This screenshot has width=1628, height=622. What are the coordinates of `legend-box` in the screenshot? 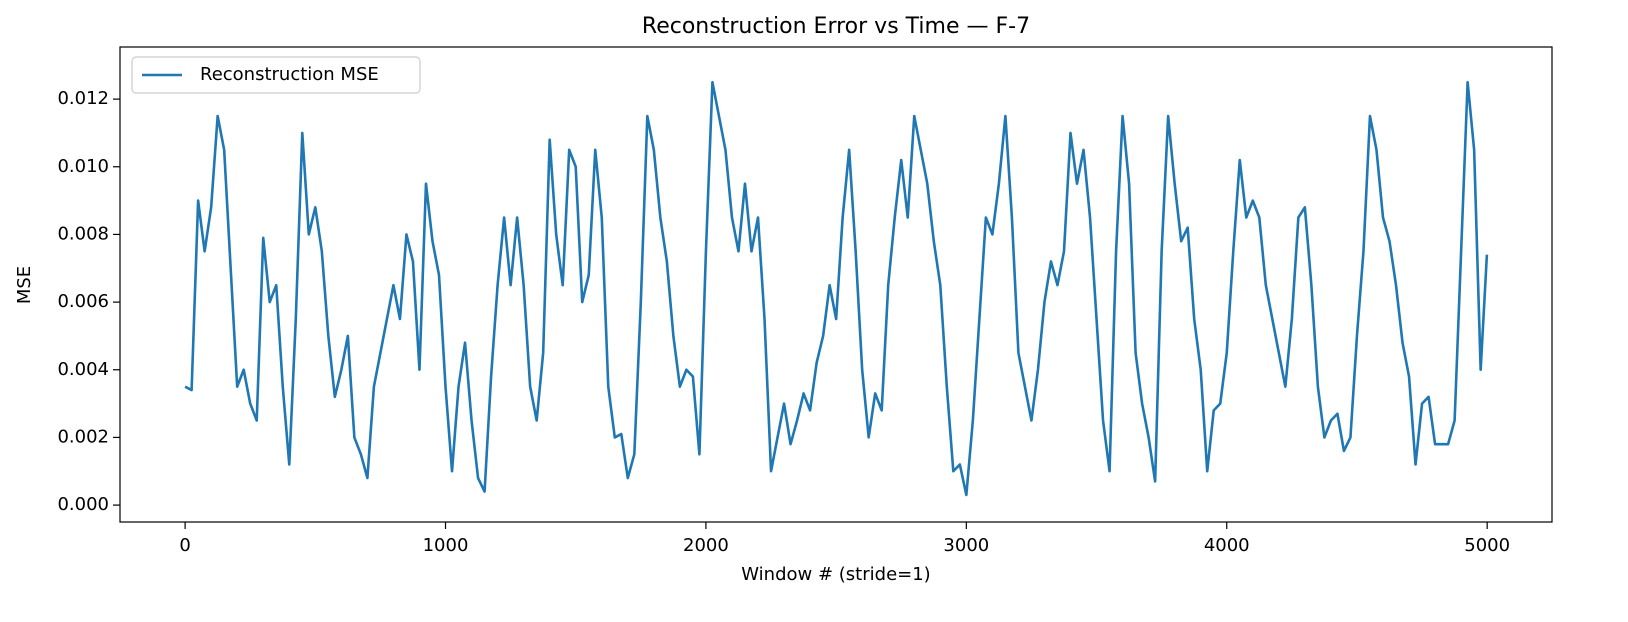 It's located at (276, 75).